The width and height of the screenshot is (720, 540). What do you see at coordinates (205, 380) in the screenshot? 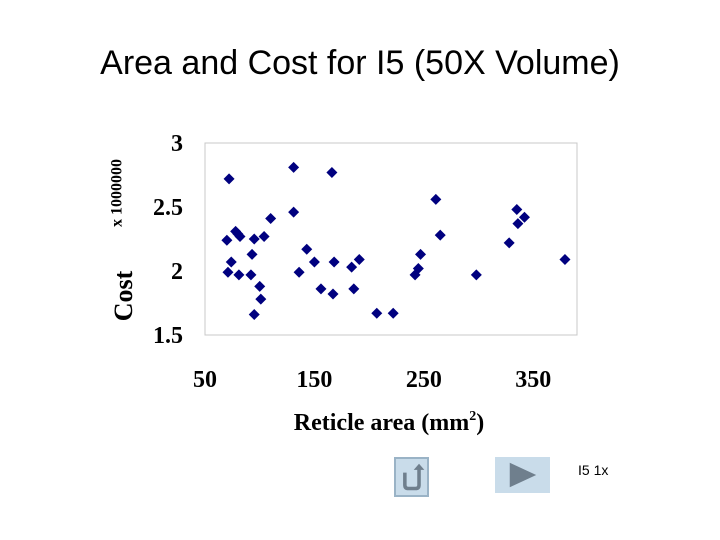
I see `x-tick-label: 50` at bounding box center [205, 380].